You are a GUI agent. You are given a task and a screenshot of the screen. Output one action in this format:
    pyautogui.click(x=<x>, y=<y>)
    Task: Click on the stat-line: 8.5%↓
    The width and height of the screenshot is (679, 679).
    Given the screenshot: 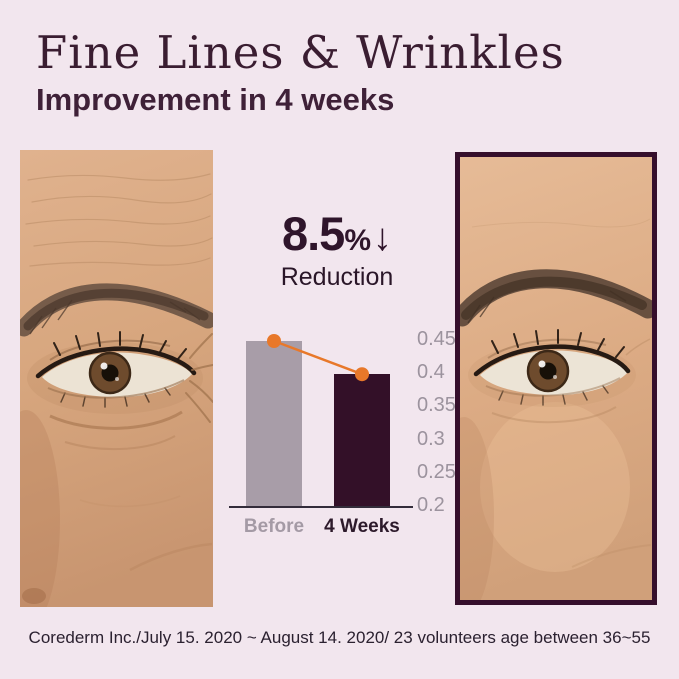 What is the action you would take?
    pyautogui.click(x=337, y=233)
    